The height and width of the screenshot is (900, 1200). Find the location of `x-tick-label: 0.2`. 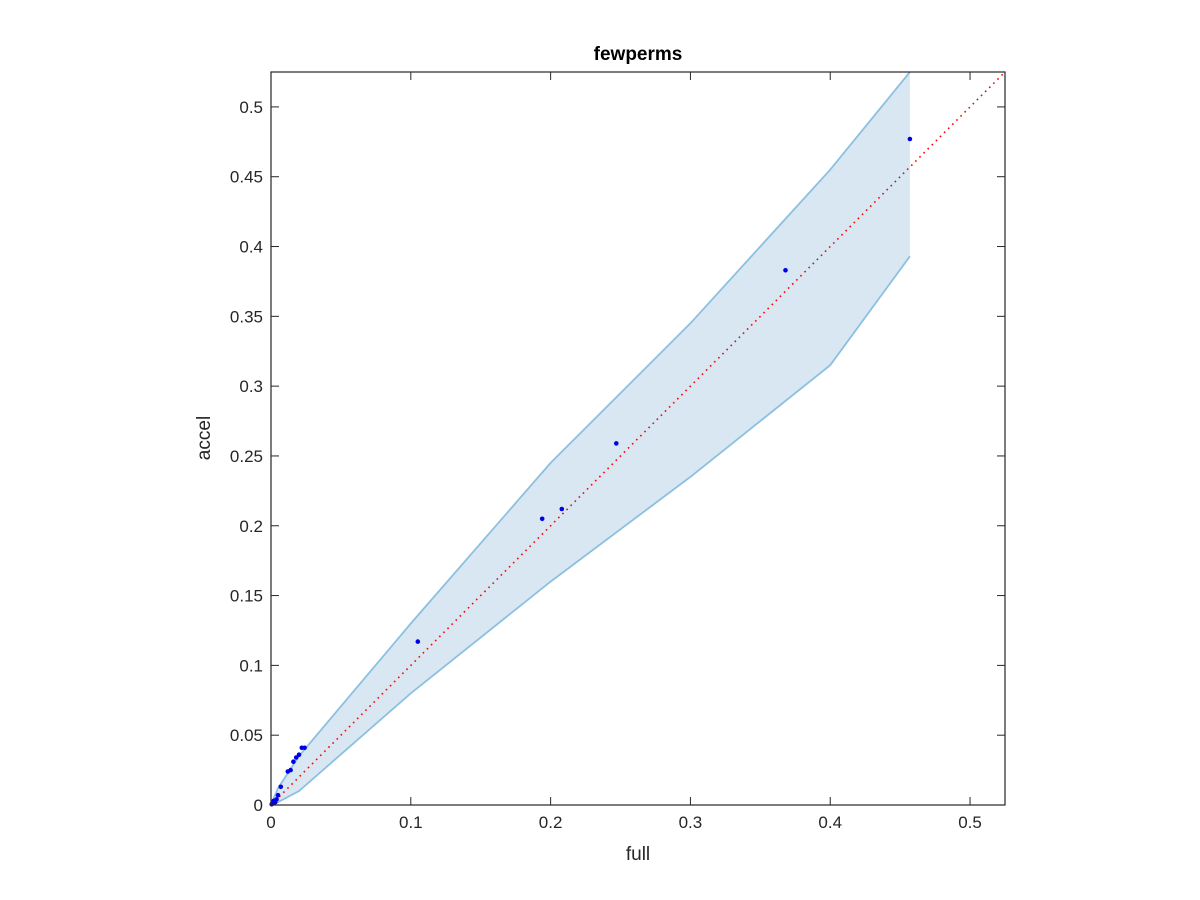

x-tick-label: 0.2 is located at coordinates (551, 822).